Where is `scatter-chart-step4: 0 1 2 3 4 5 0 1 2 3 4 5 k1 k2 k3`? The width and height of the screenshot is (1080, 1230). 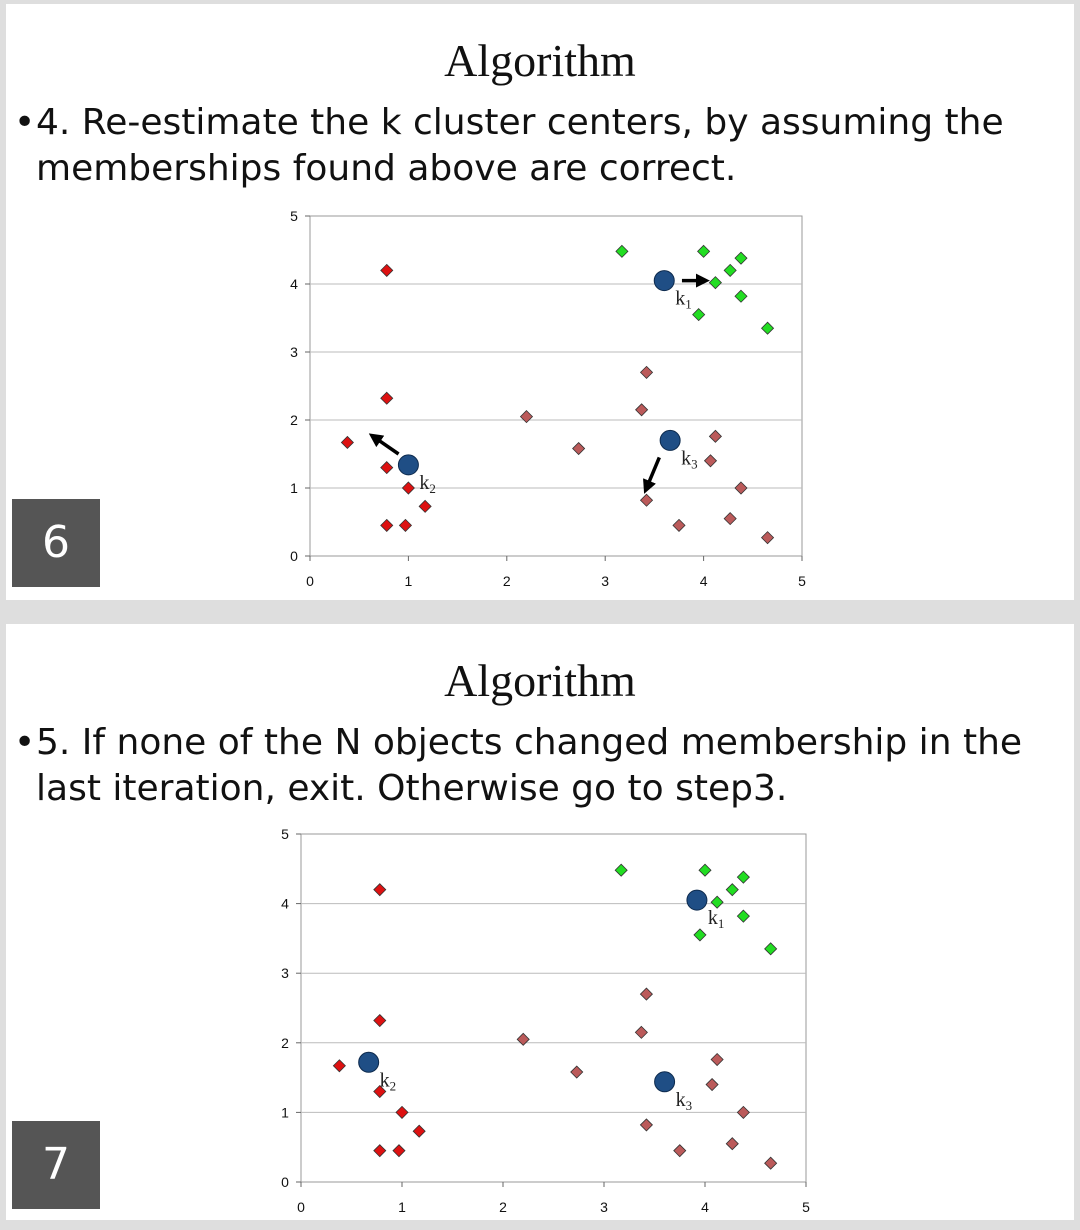
scatter-chart-step4: 0 1 2 3 4 5 0 1 2 3 4 5 k1 k2 k3 is located at coordinates (548, 398).